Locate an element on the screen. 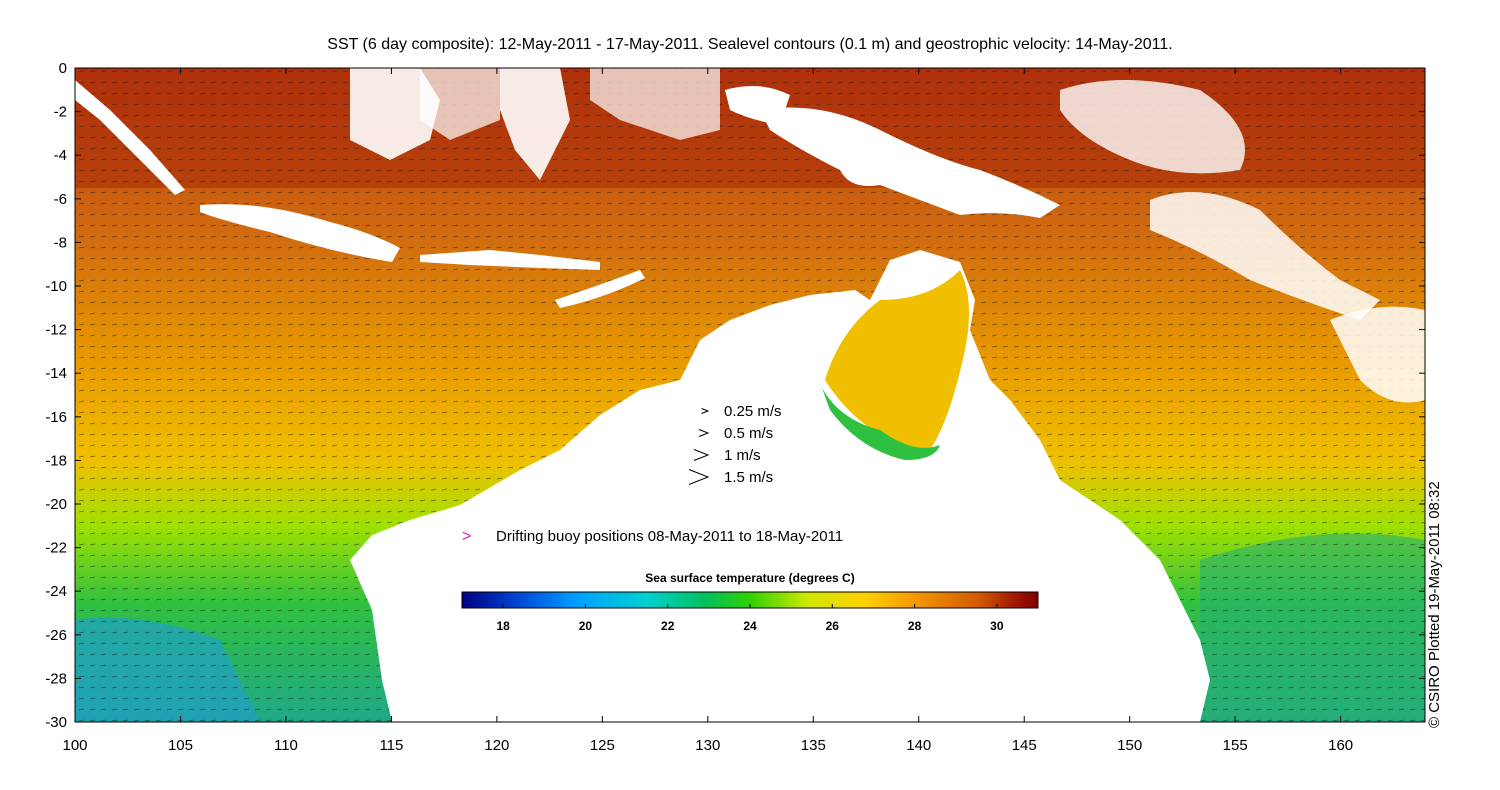 Image resolution: width=1500 pixels, height=790 pixels. land-new-guinea-north is located at coordinates (757, 105).